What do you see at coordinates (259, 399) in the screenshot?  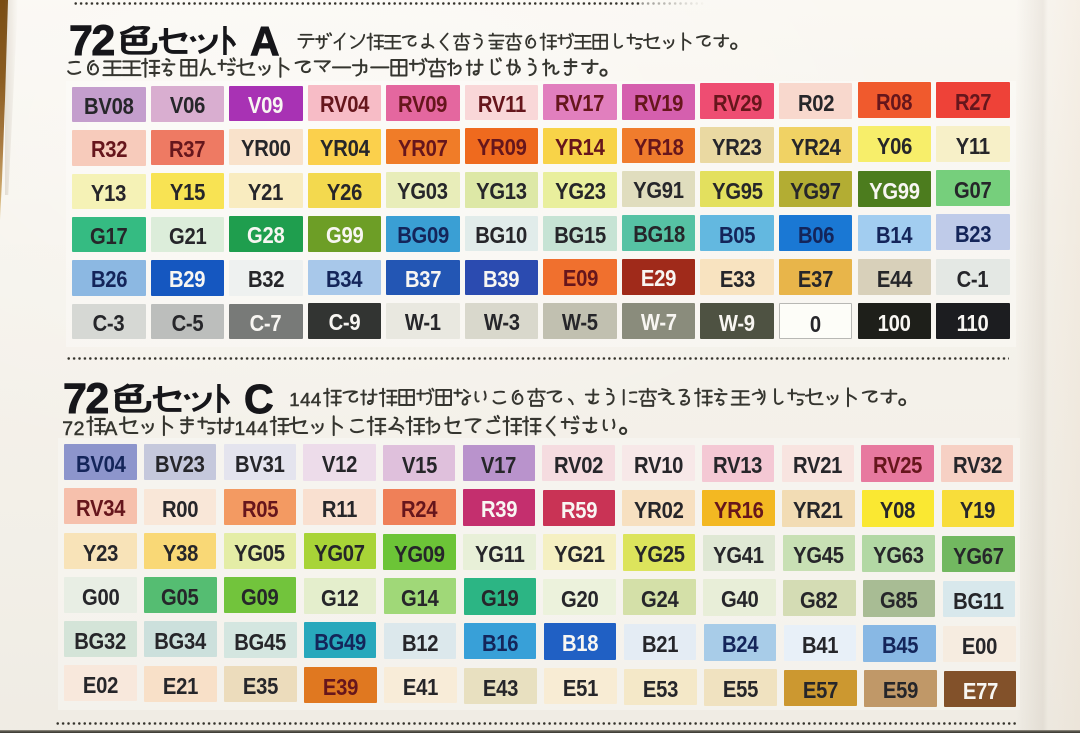 I see `svg-text: C` at bounding box center [259, 399].